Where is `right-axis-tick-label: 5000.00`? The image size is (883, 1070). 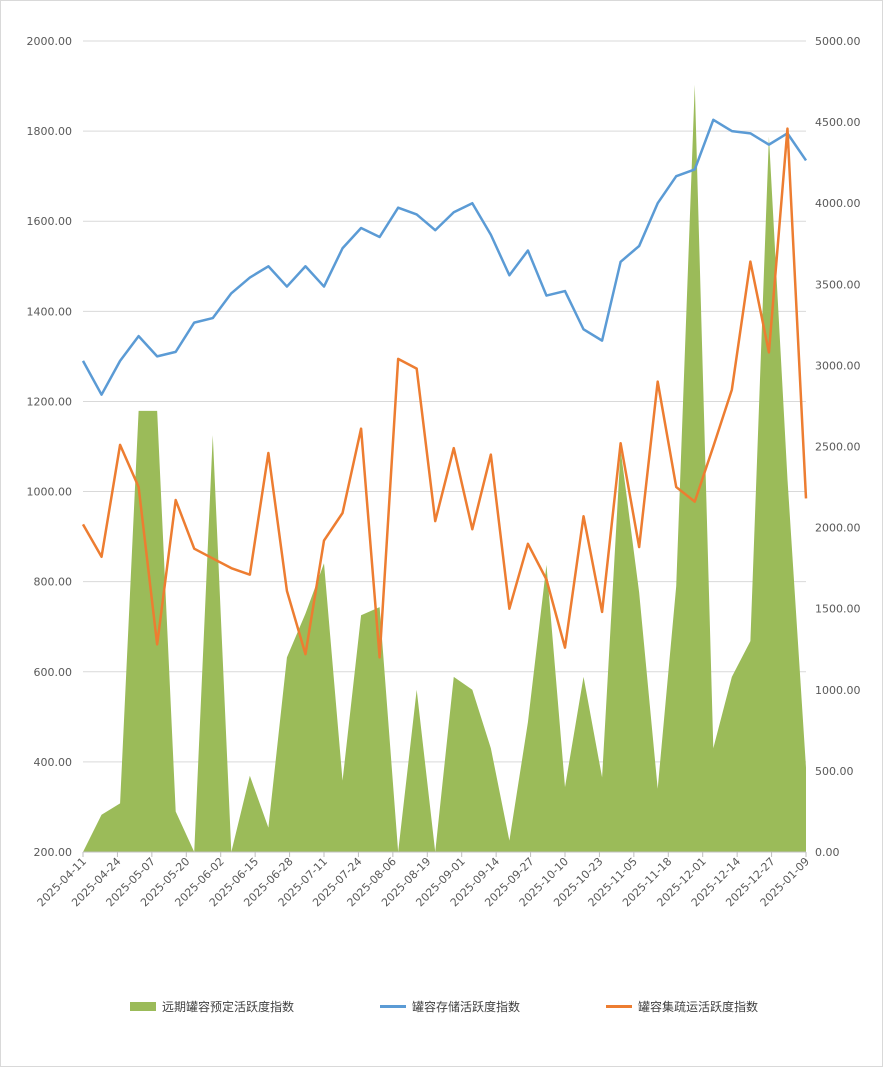
right-axis-tick-label: 5000.00 is located at coordinates (838, 41).